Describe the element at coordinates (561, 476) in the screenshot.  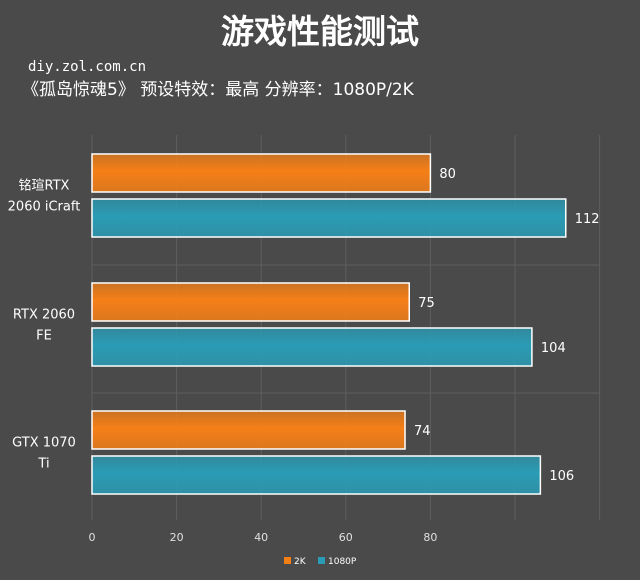
I see `data-label-1080P-2: 106` at that location.